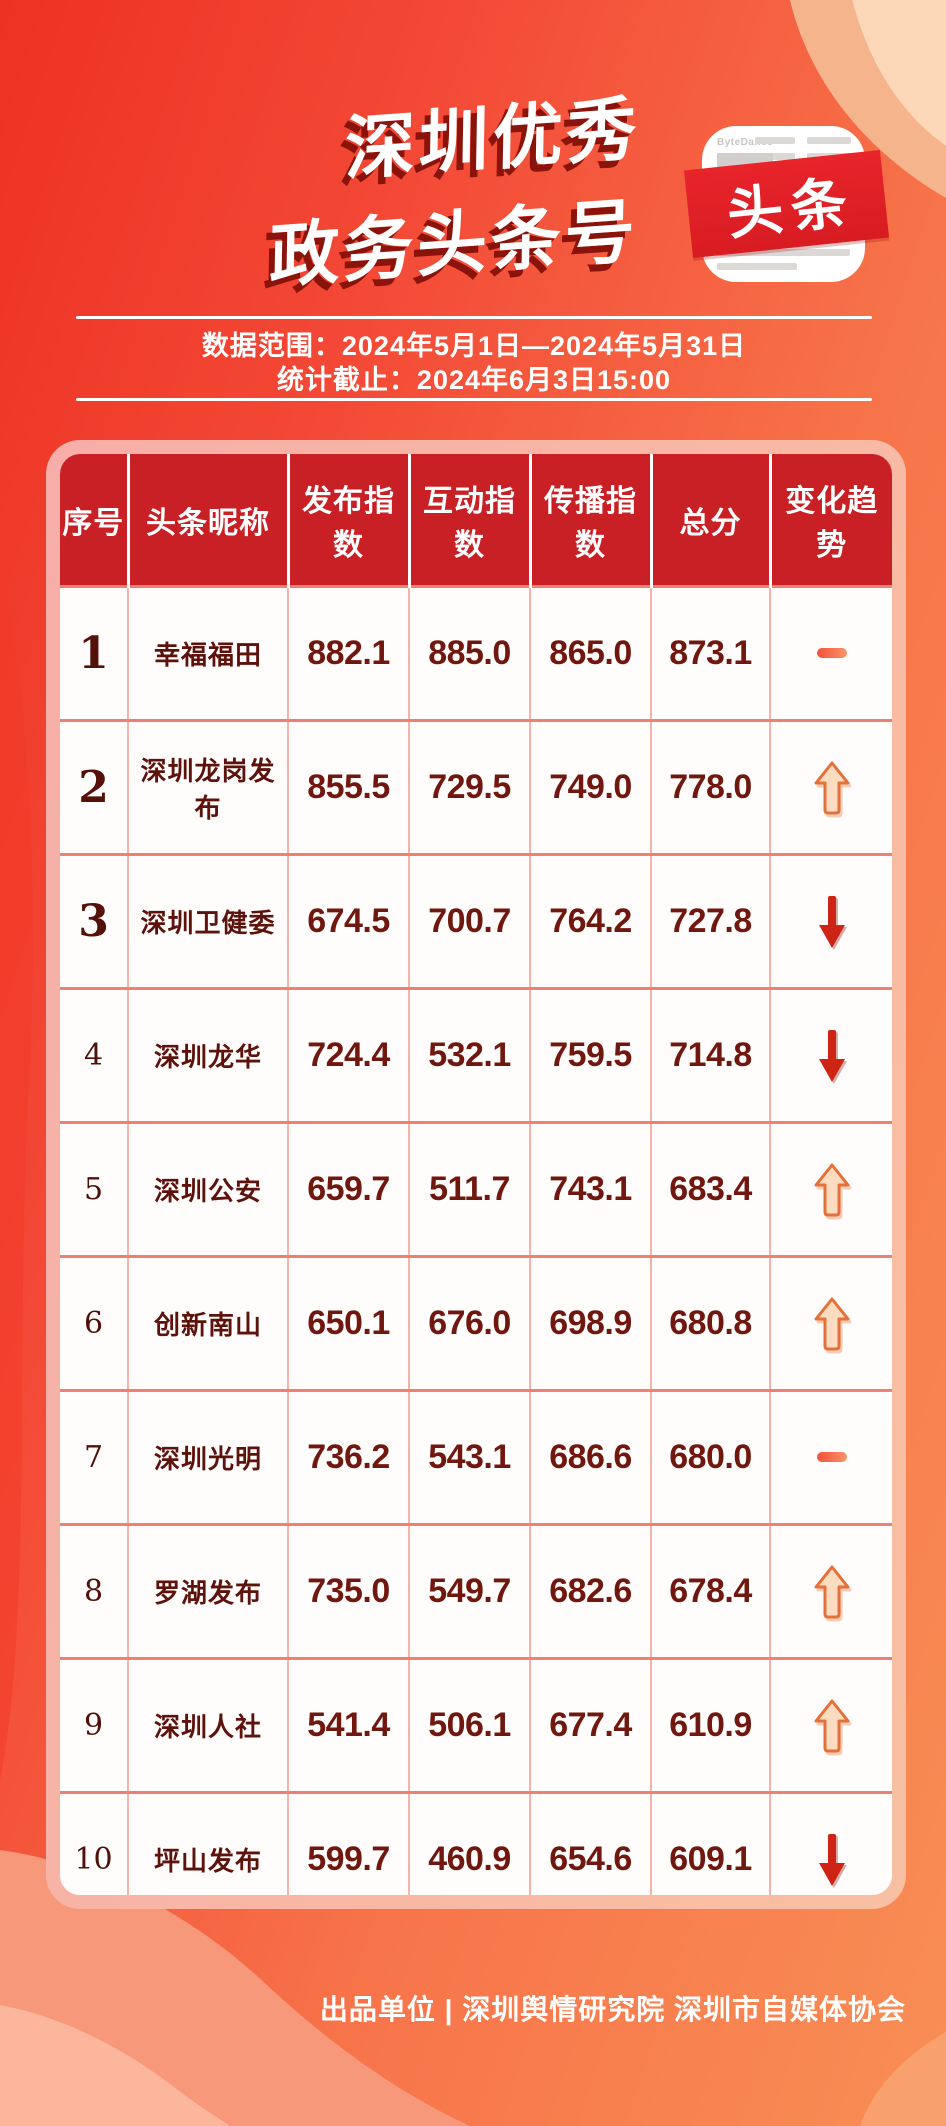  Describe the element at coordinates (469, 1843) in the screenshot. I see `interact-index-cell: 460.9` at that location.